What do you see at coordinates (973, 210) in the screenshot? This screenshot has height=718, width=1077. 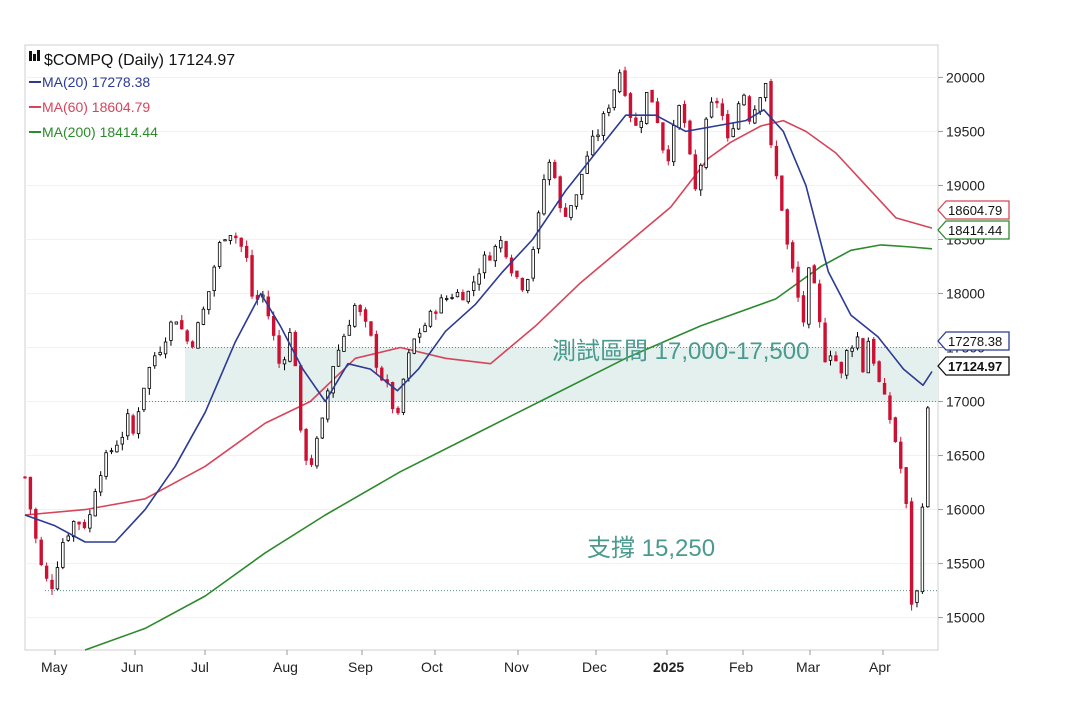 I see `tag-ma60-box` at bounding box center [973, 210].